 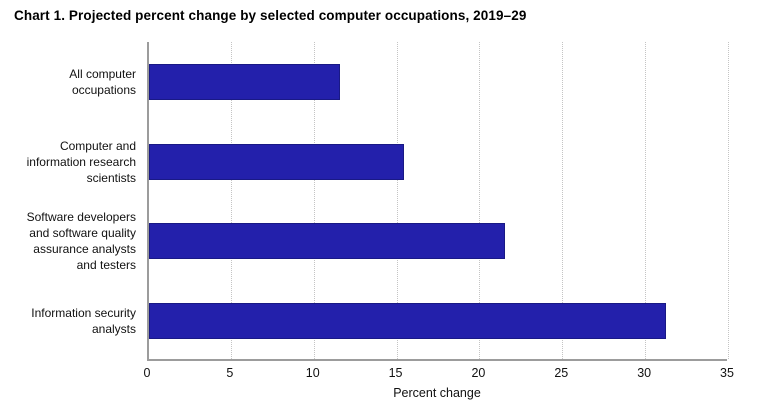 I want to click on x-tick-label-35: 35, so click(x=727, y=373).